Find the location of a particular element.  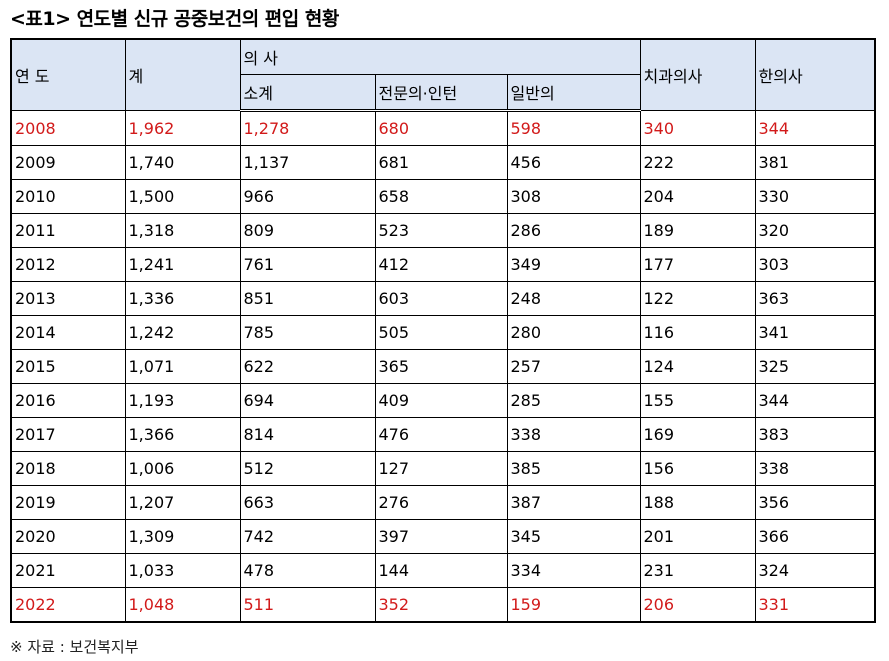

cell-general: 280 is located at coordinates (573, 332).